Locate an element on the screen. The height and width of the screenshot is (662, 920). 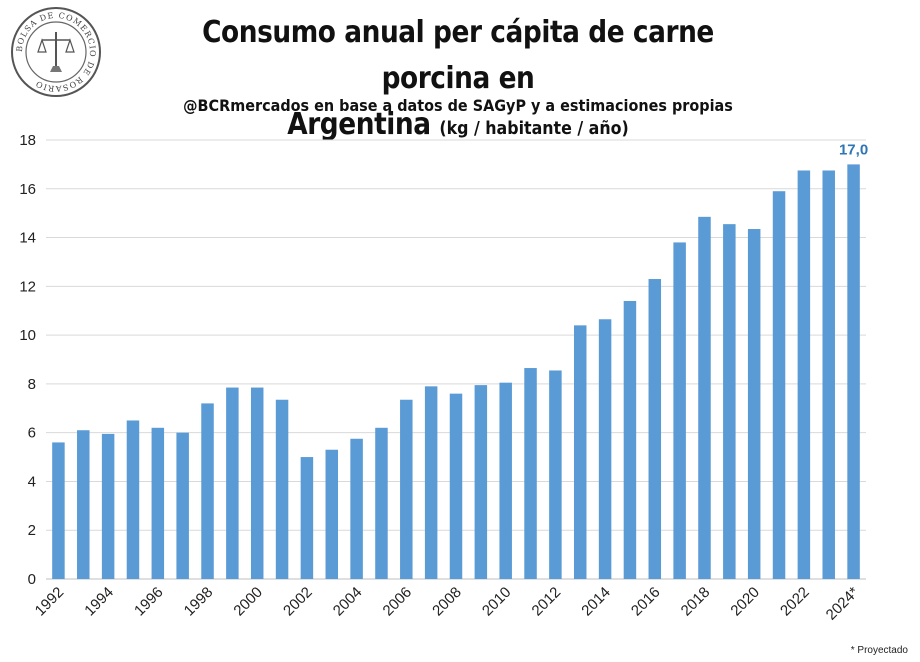
y-tick-label: 4 is located at coordinates (32, 481).